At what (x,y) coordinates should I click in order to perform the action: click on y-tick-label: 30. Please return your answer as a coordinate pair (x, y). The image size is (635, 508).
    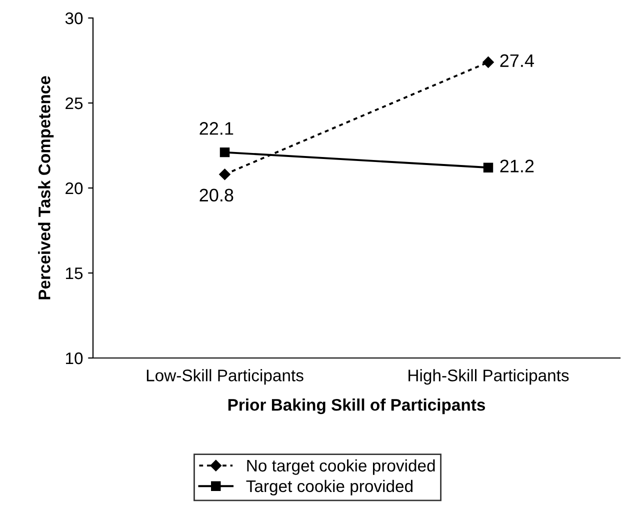
    Looking at the image, I should click on (74, 18).